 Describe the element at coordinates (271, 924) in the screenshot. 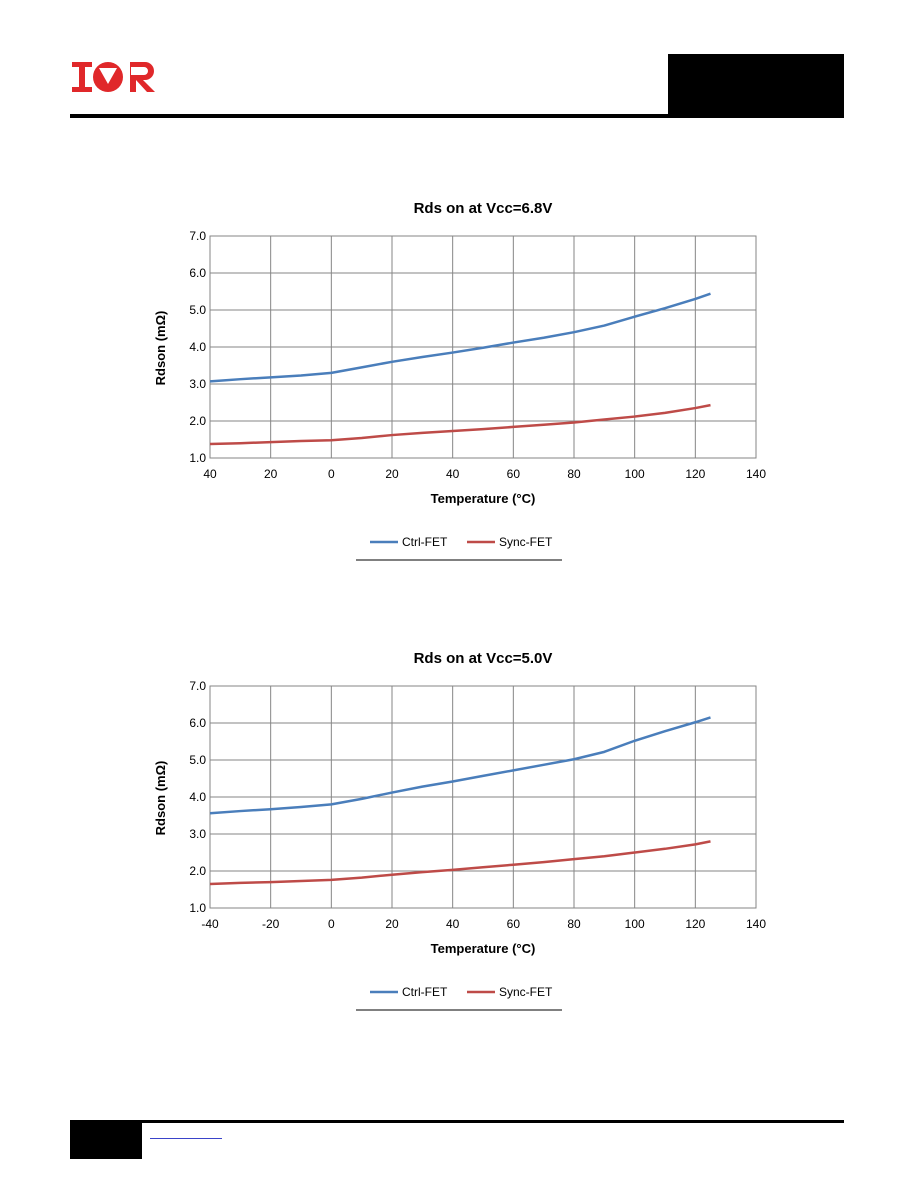

I see `x-tick-label: -20` at that location.